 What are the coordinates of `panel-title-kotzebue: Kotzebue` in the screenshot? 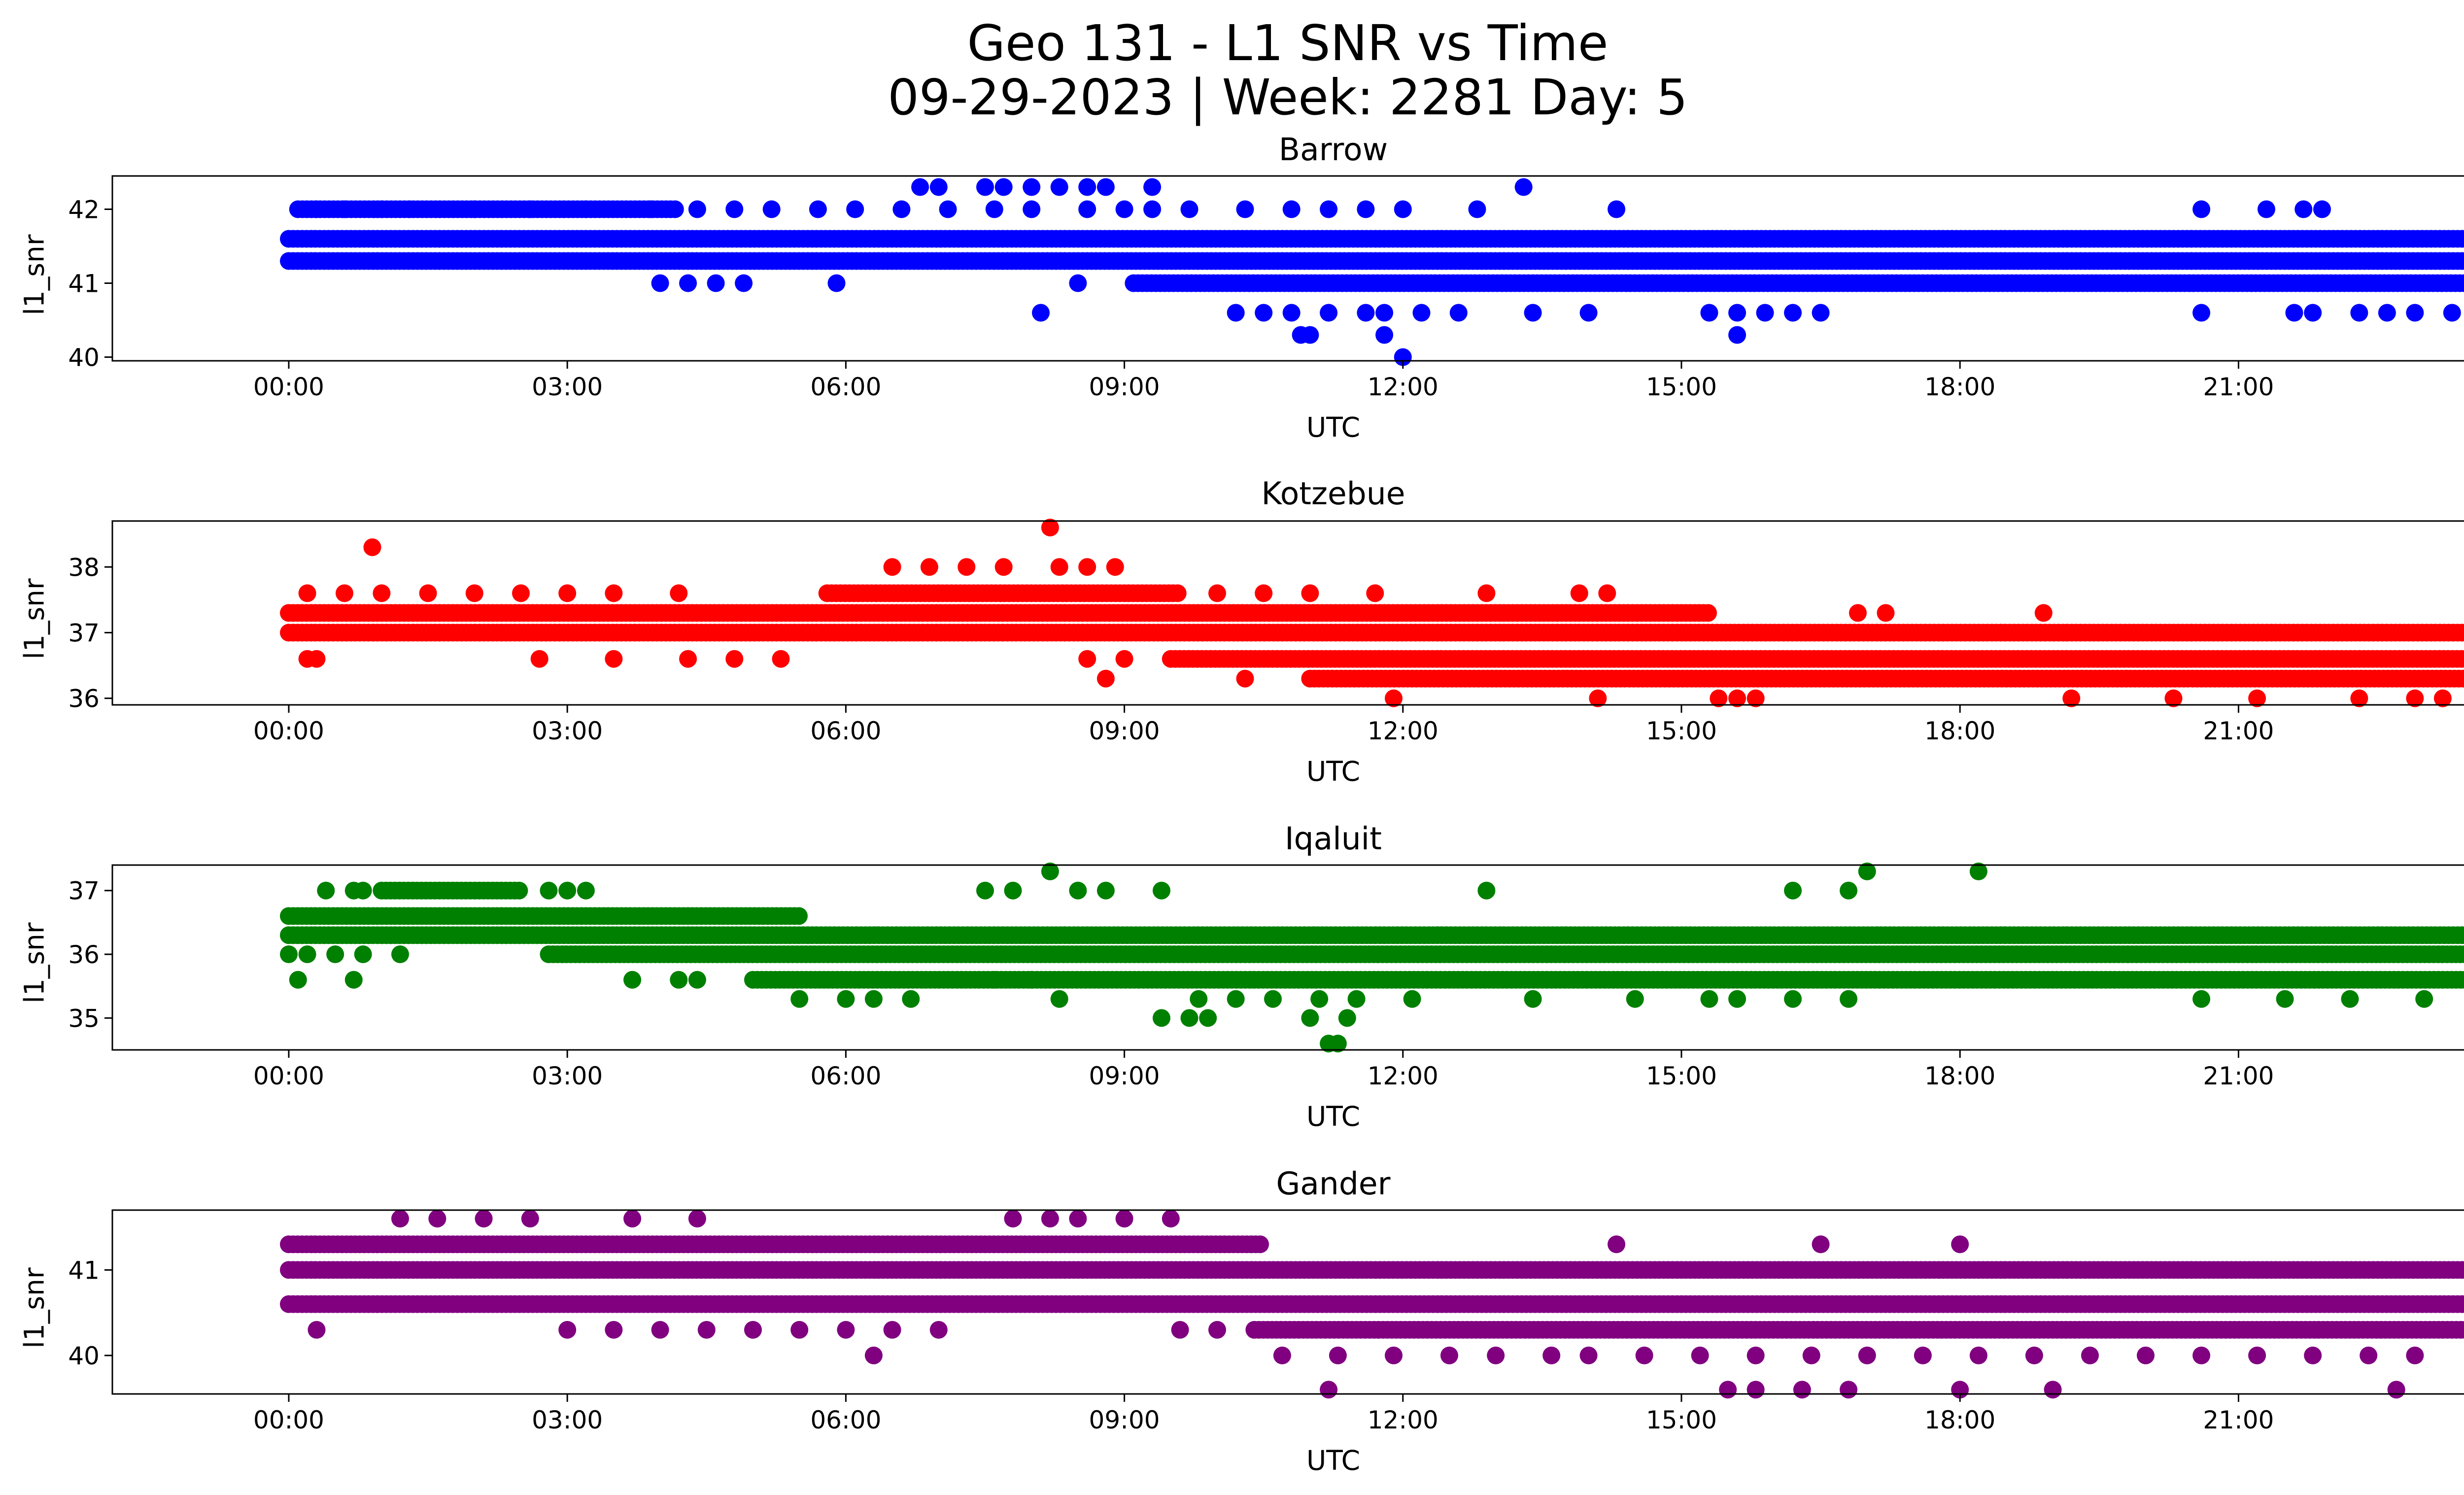 It's located at (1333, 494).